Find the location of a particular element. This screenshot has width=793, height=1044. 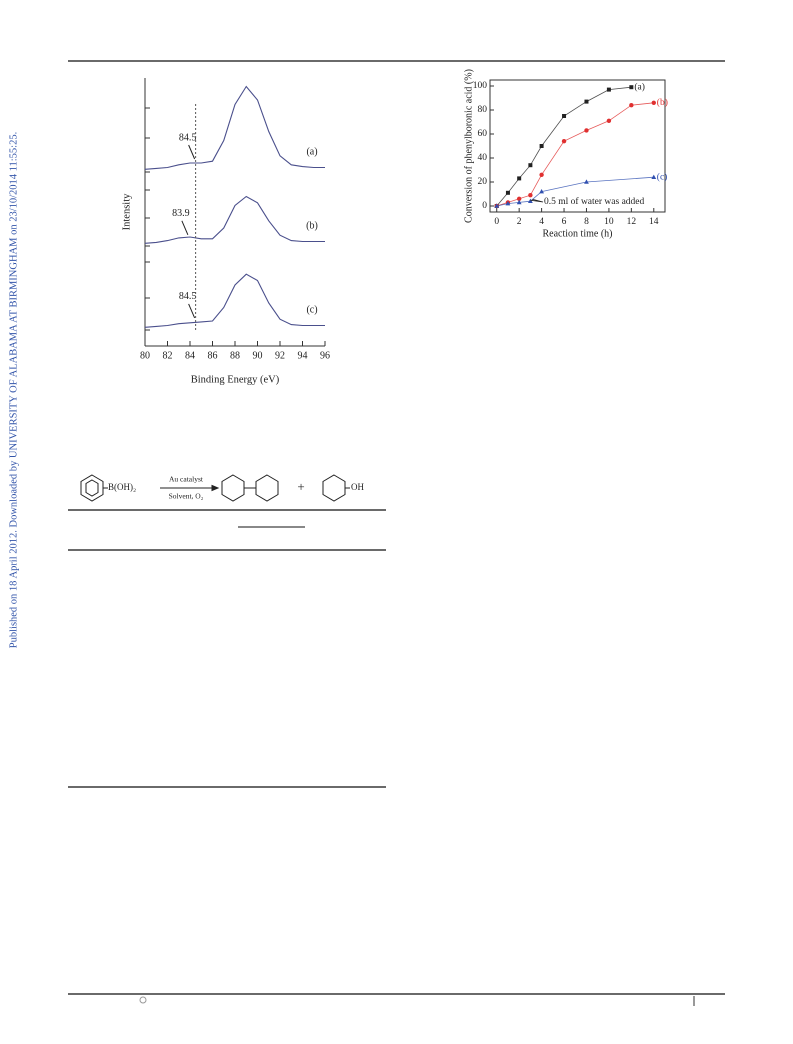

series-line is located at coordinates (575, 154).